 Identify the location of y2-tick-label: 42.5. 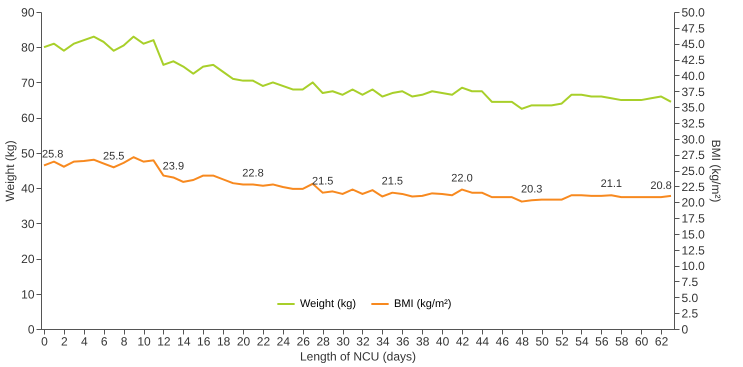
(694, 60).